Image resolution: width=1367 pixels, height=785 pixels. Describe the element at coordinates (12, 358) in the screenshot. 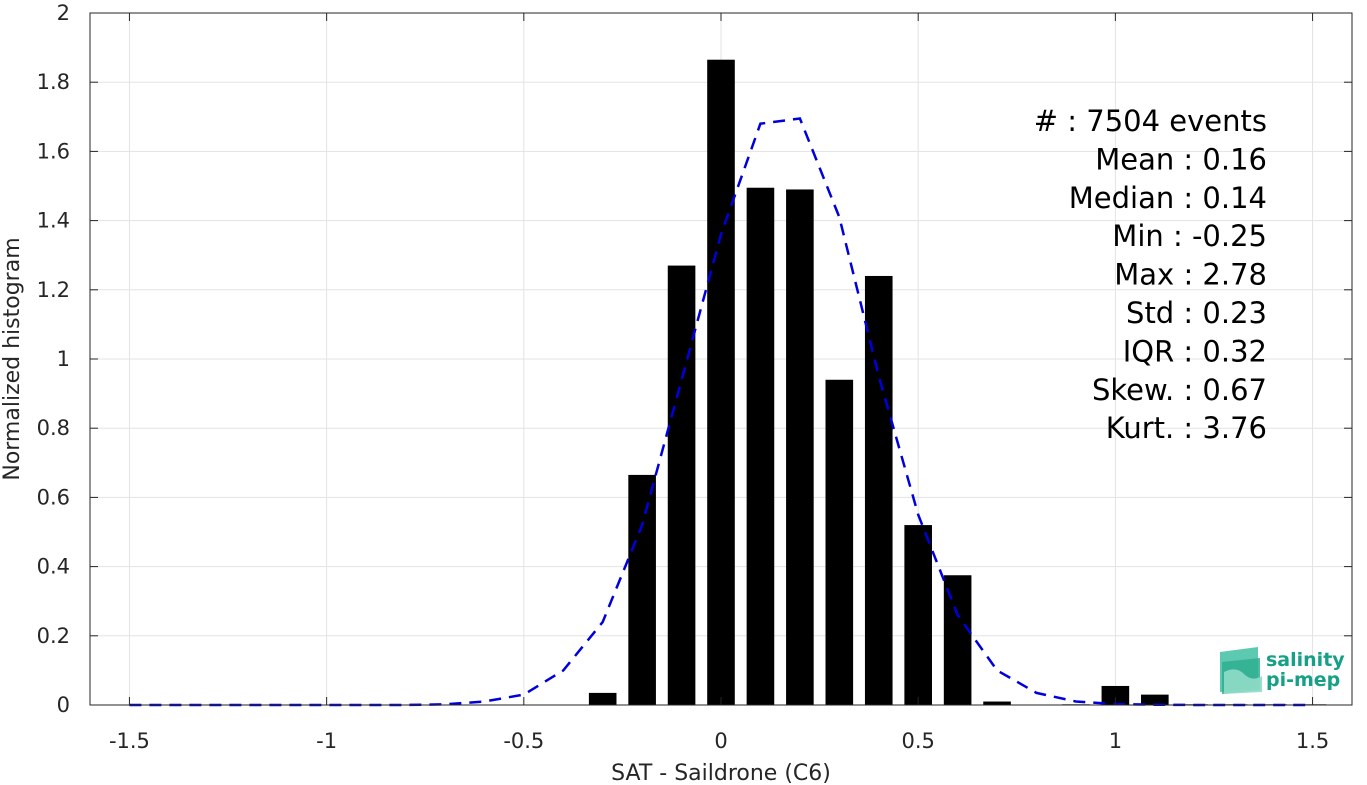

I see `y-axis-label: Normalized histogram` at that location.